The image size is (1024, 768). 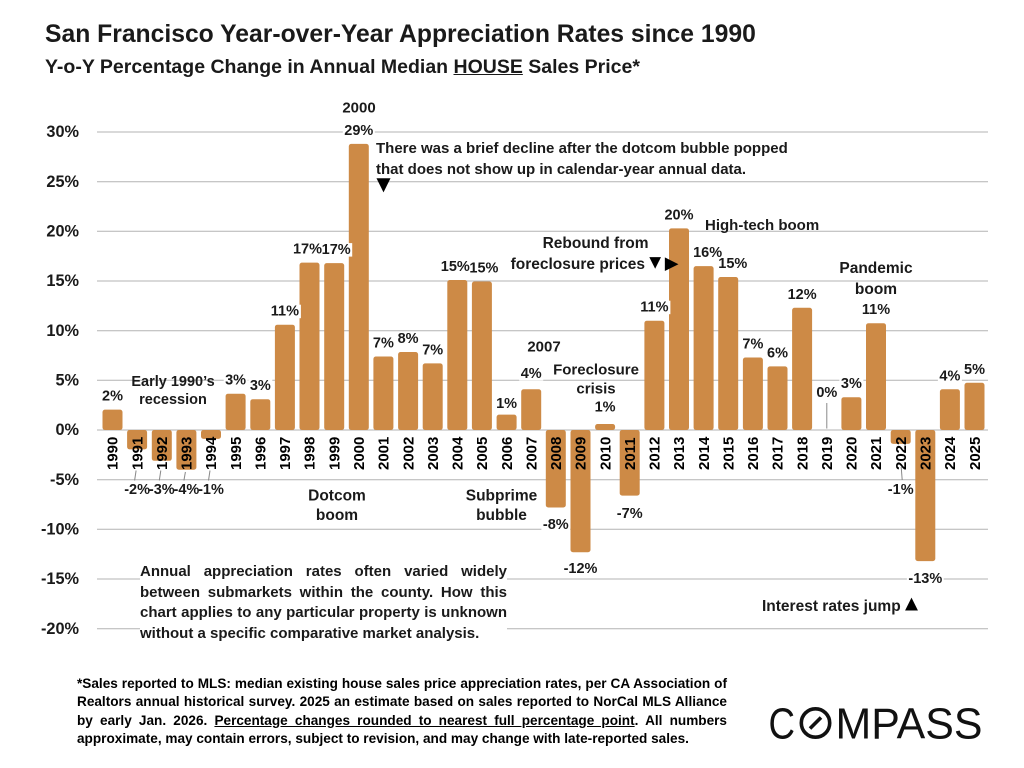 I want to click on svg-text: MPASS, so click(x=909, y=724).